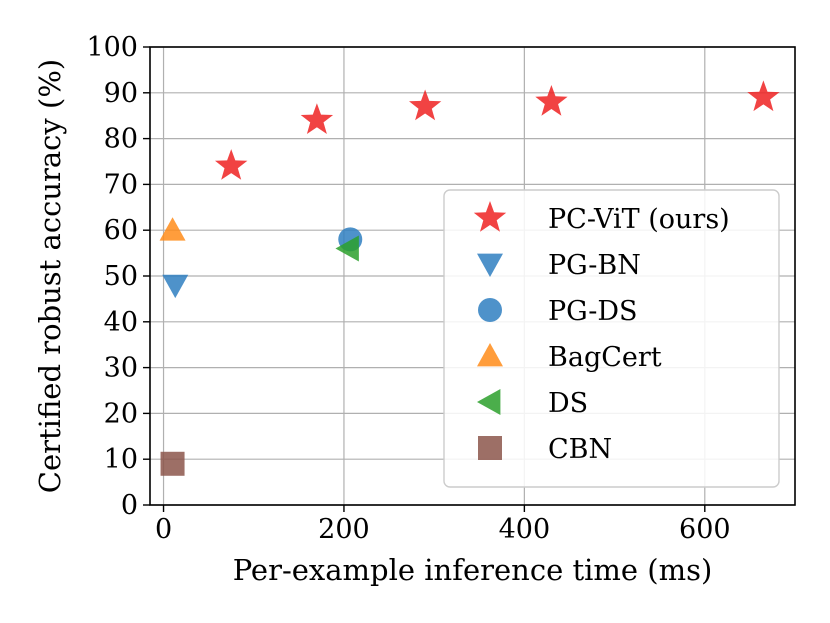  What do you see at coordinates (112, 47) in the screenshot?
I see `y-tick-label: 100` at bounding box center [112, 47].